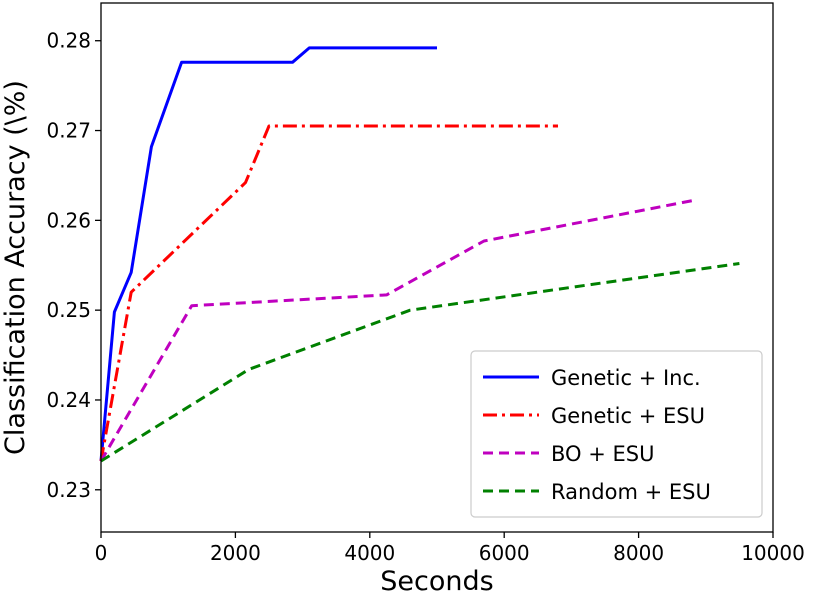 The height and width of the screenshot is (595, 816). I want to click on y-tick-label: 0.27, so click(68, 131).